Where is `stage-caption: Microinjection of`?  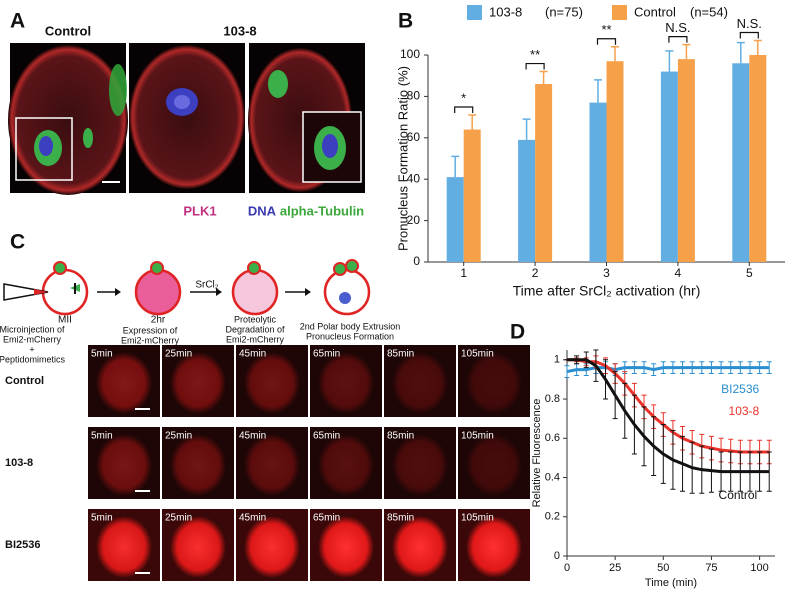
stage-caption: Microinjection of is located at coordinates (32, 329).